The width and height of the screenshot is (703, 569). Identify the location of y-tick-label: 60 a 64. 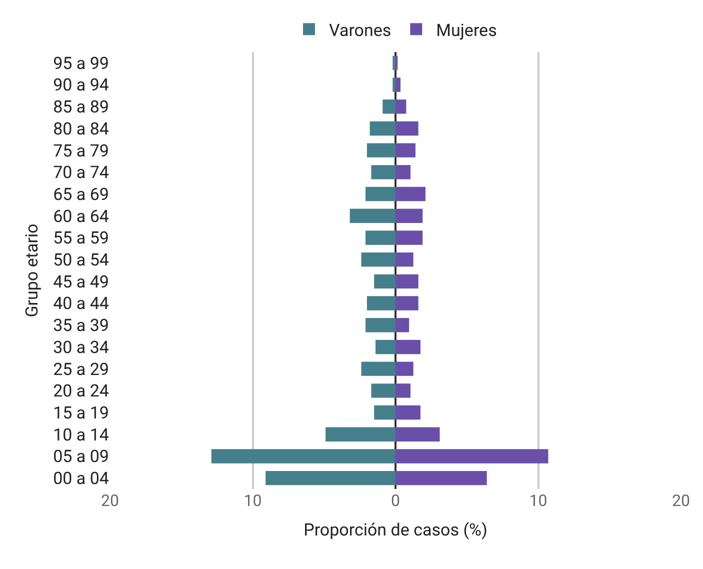
(81, 216).